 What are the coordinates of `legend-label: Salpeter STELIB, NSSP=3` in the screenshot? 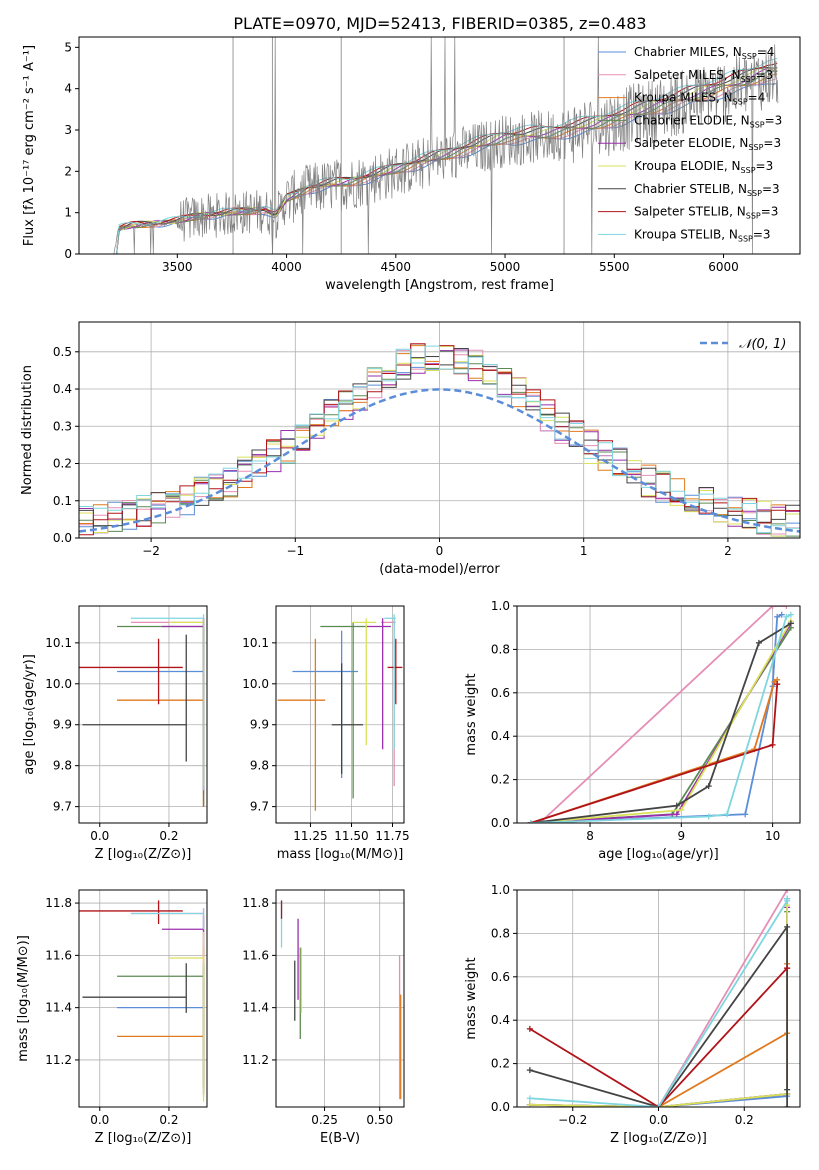 It's located at (706, 213).